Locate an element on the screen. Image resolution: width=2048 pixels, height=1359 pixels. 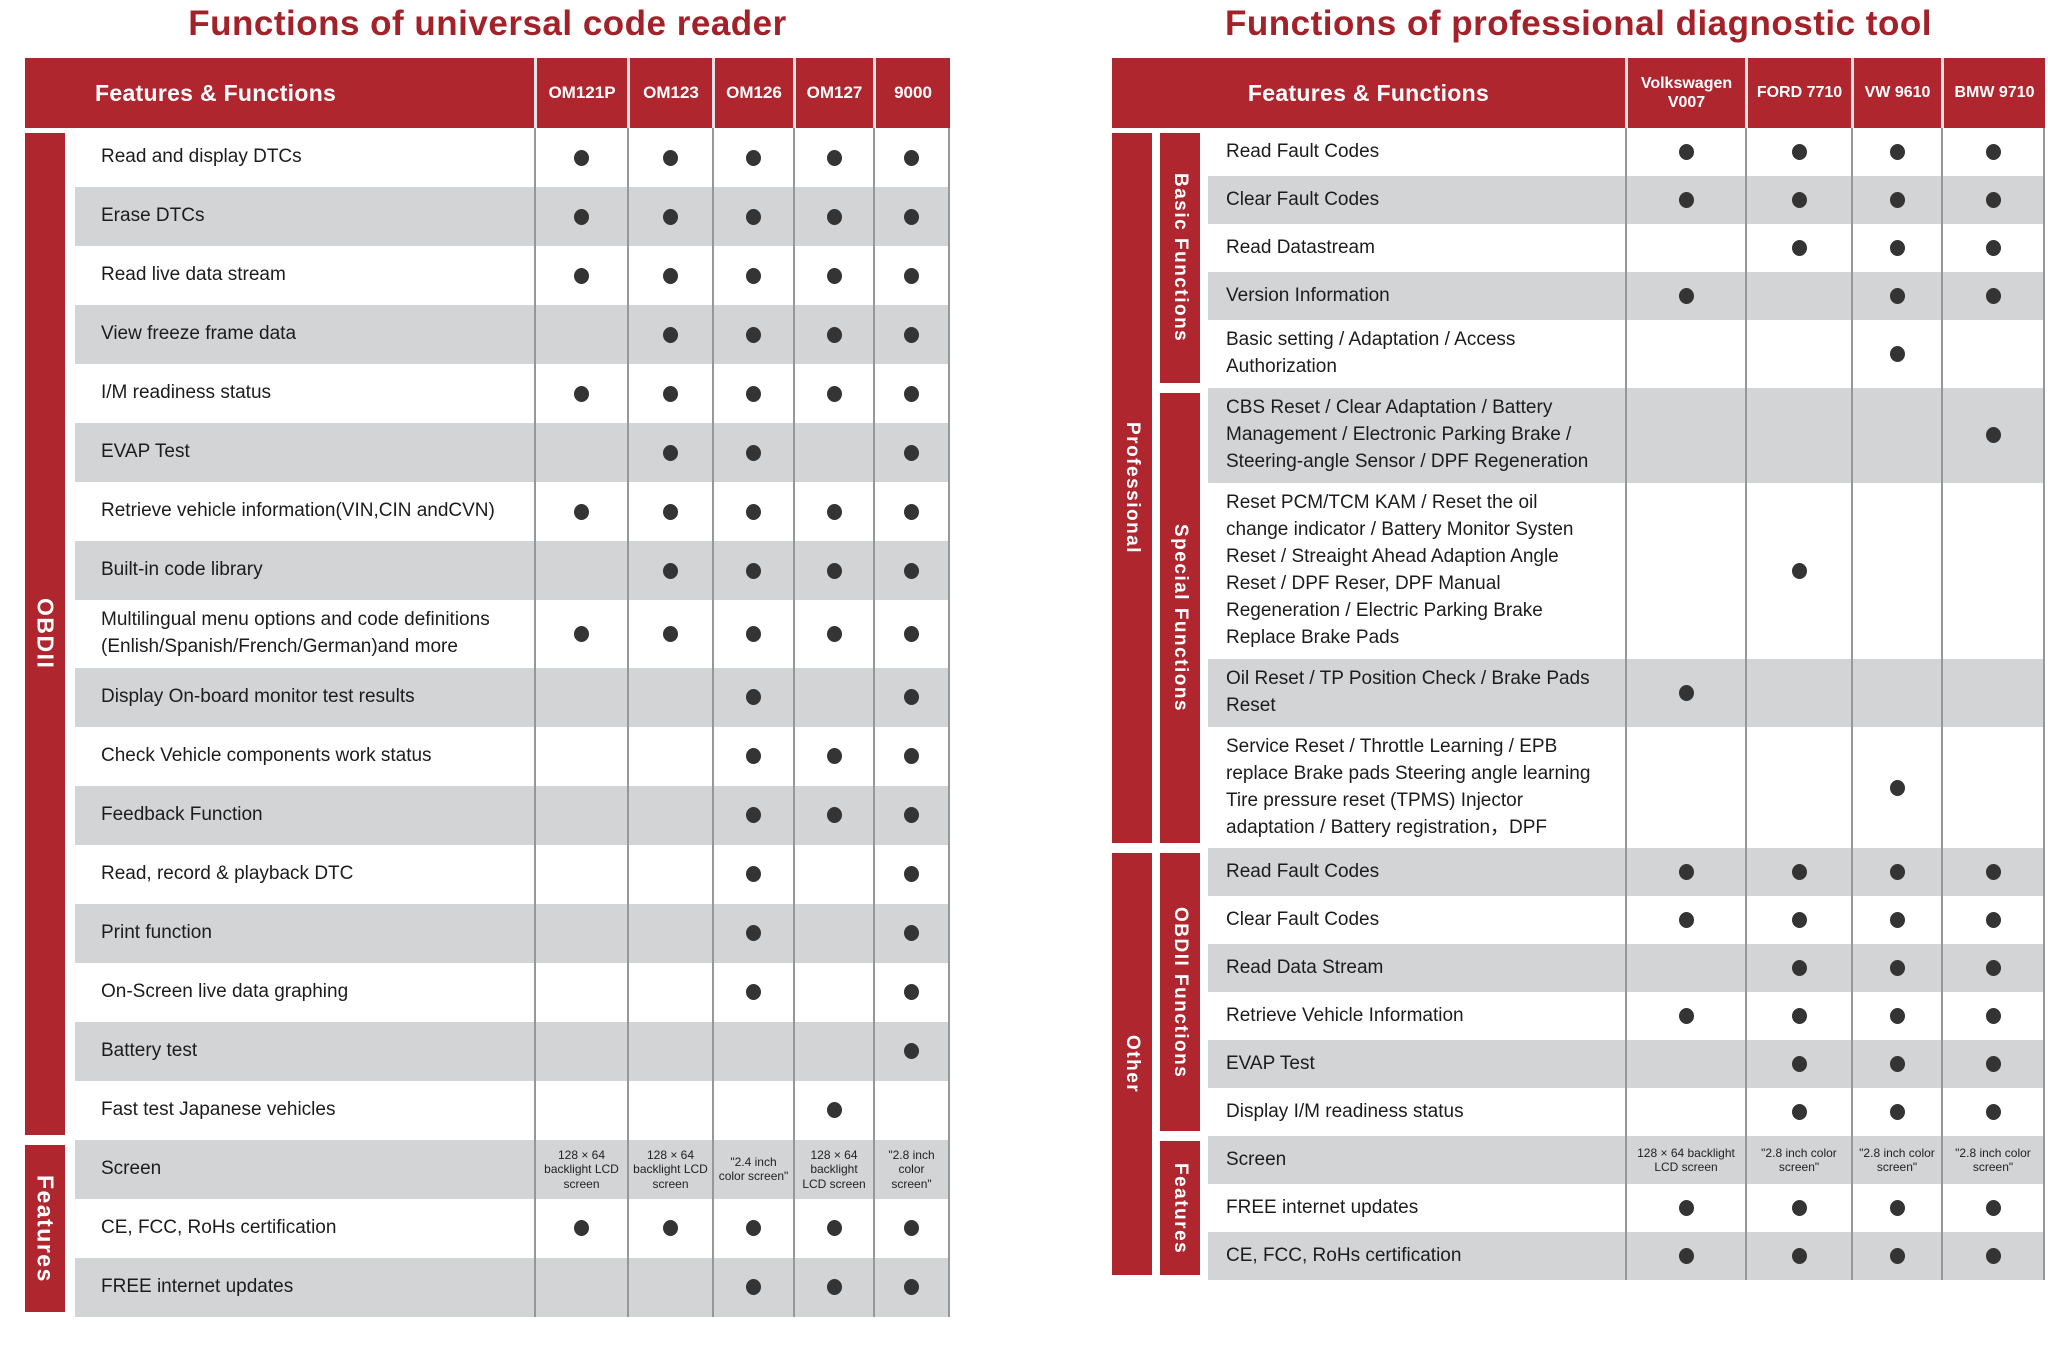
feature-label-cell: Read Datastream is located at coordinates (1416, 248).